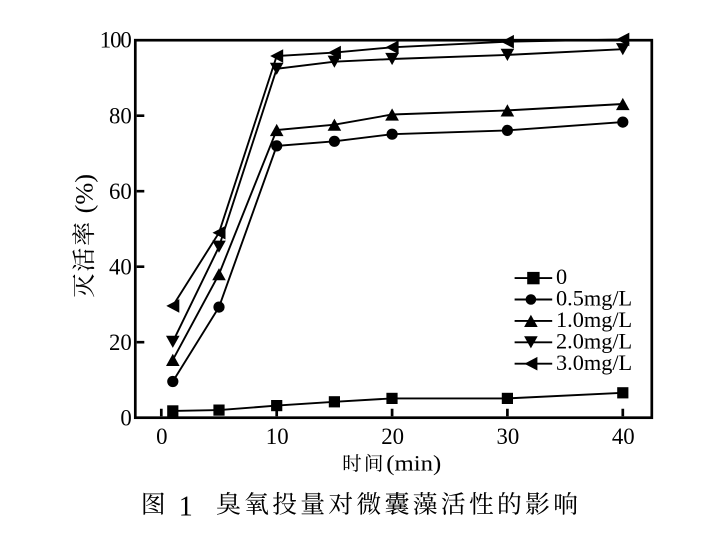 The image size is (701, 537). I want to click on svg-text: 80, so click(120, 115).